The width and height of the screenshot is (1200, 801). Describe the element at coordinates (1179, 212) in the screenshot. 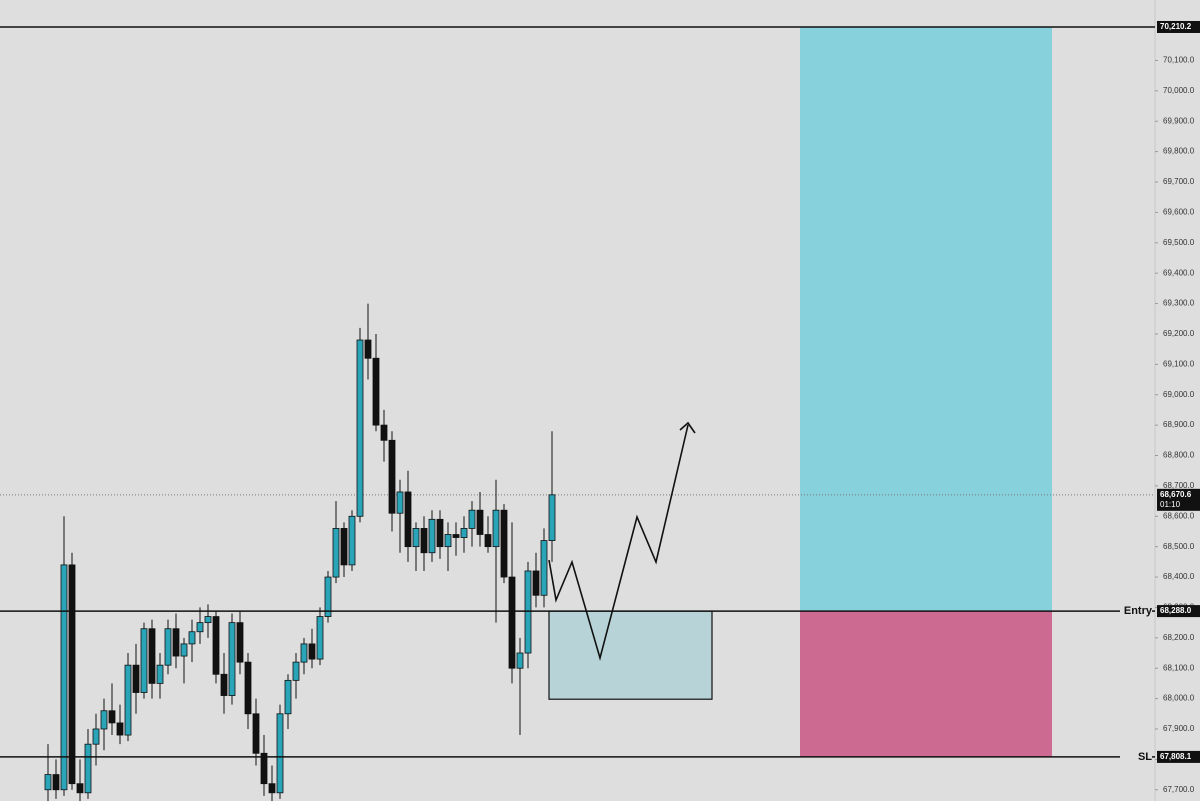

I see `y-tick-label: 69,600.0` at that location.